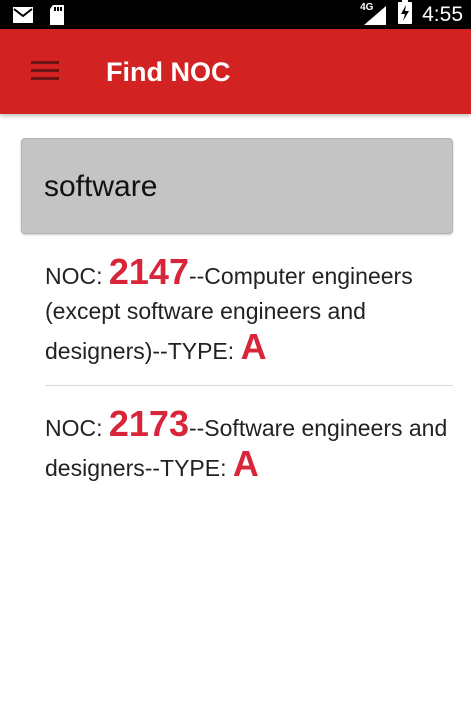 The width and height of the screenshot is (471, 714). Describe the element at coordinates (148, 423) in the screenshot. I see `noc-code: 2173` at that location.